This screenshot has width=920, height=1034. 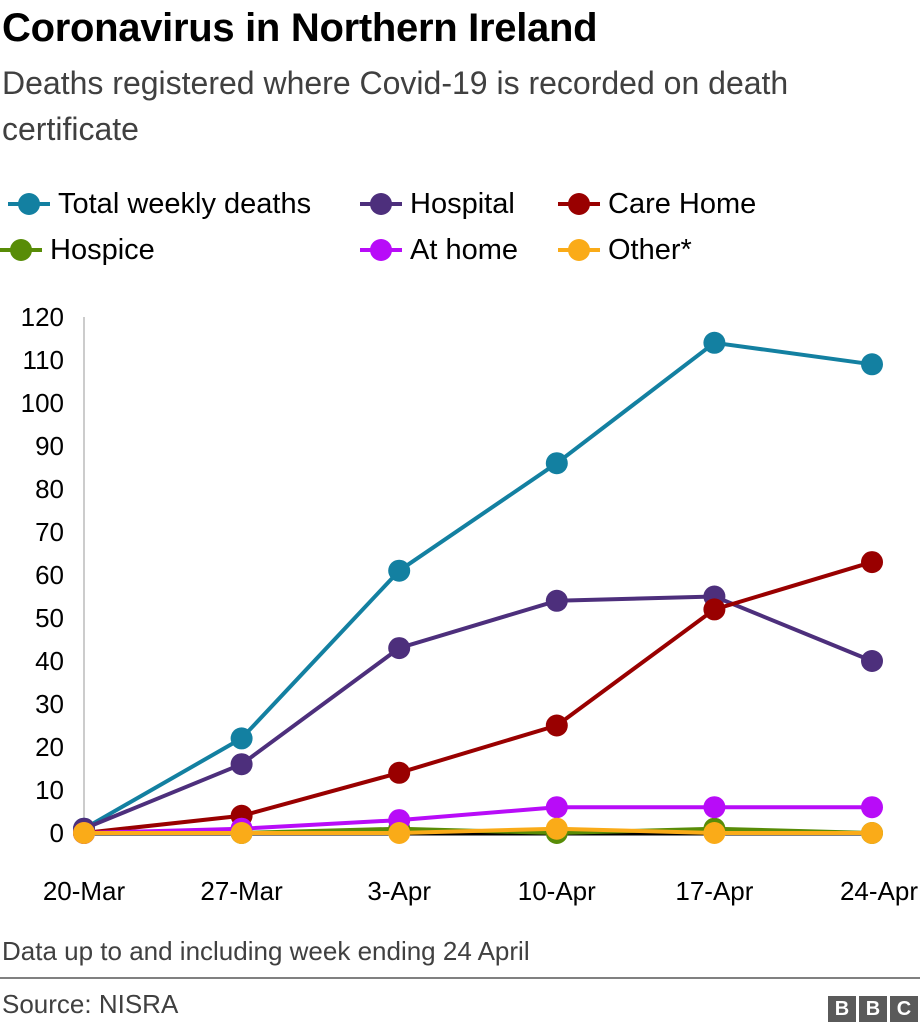 I want to click on series-other, so click(x=478, y=830).